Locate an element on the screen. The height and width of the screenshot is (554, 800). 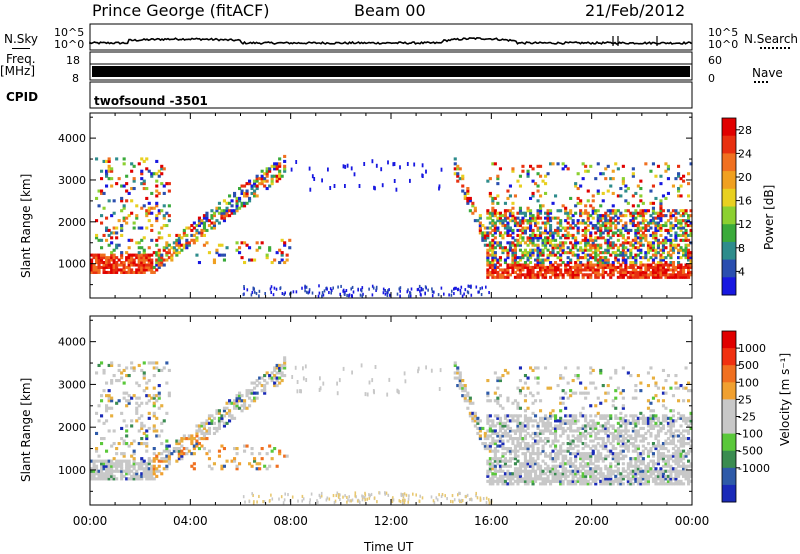
time-xlabel: Time UT is located at coordinates (389, 547).